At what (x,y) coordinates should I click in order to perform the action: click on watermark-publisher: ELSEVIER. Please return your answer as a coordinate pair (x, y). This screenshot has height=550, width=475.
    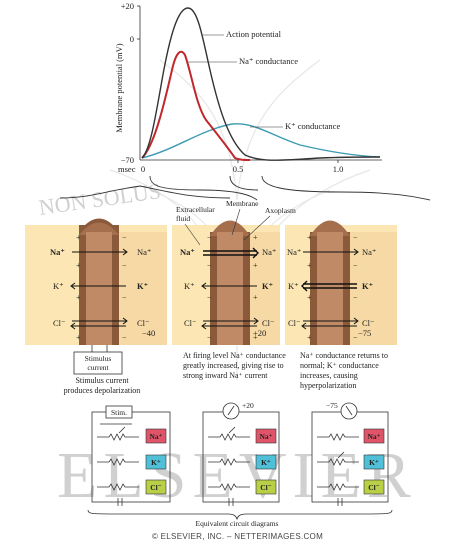
    Looking at the image, I should click on (237, 475).